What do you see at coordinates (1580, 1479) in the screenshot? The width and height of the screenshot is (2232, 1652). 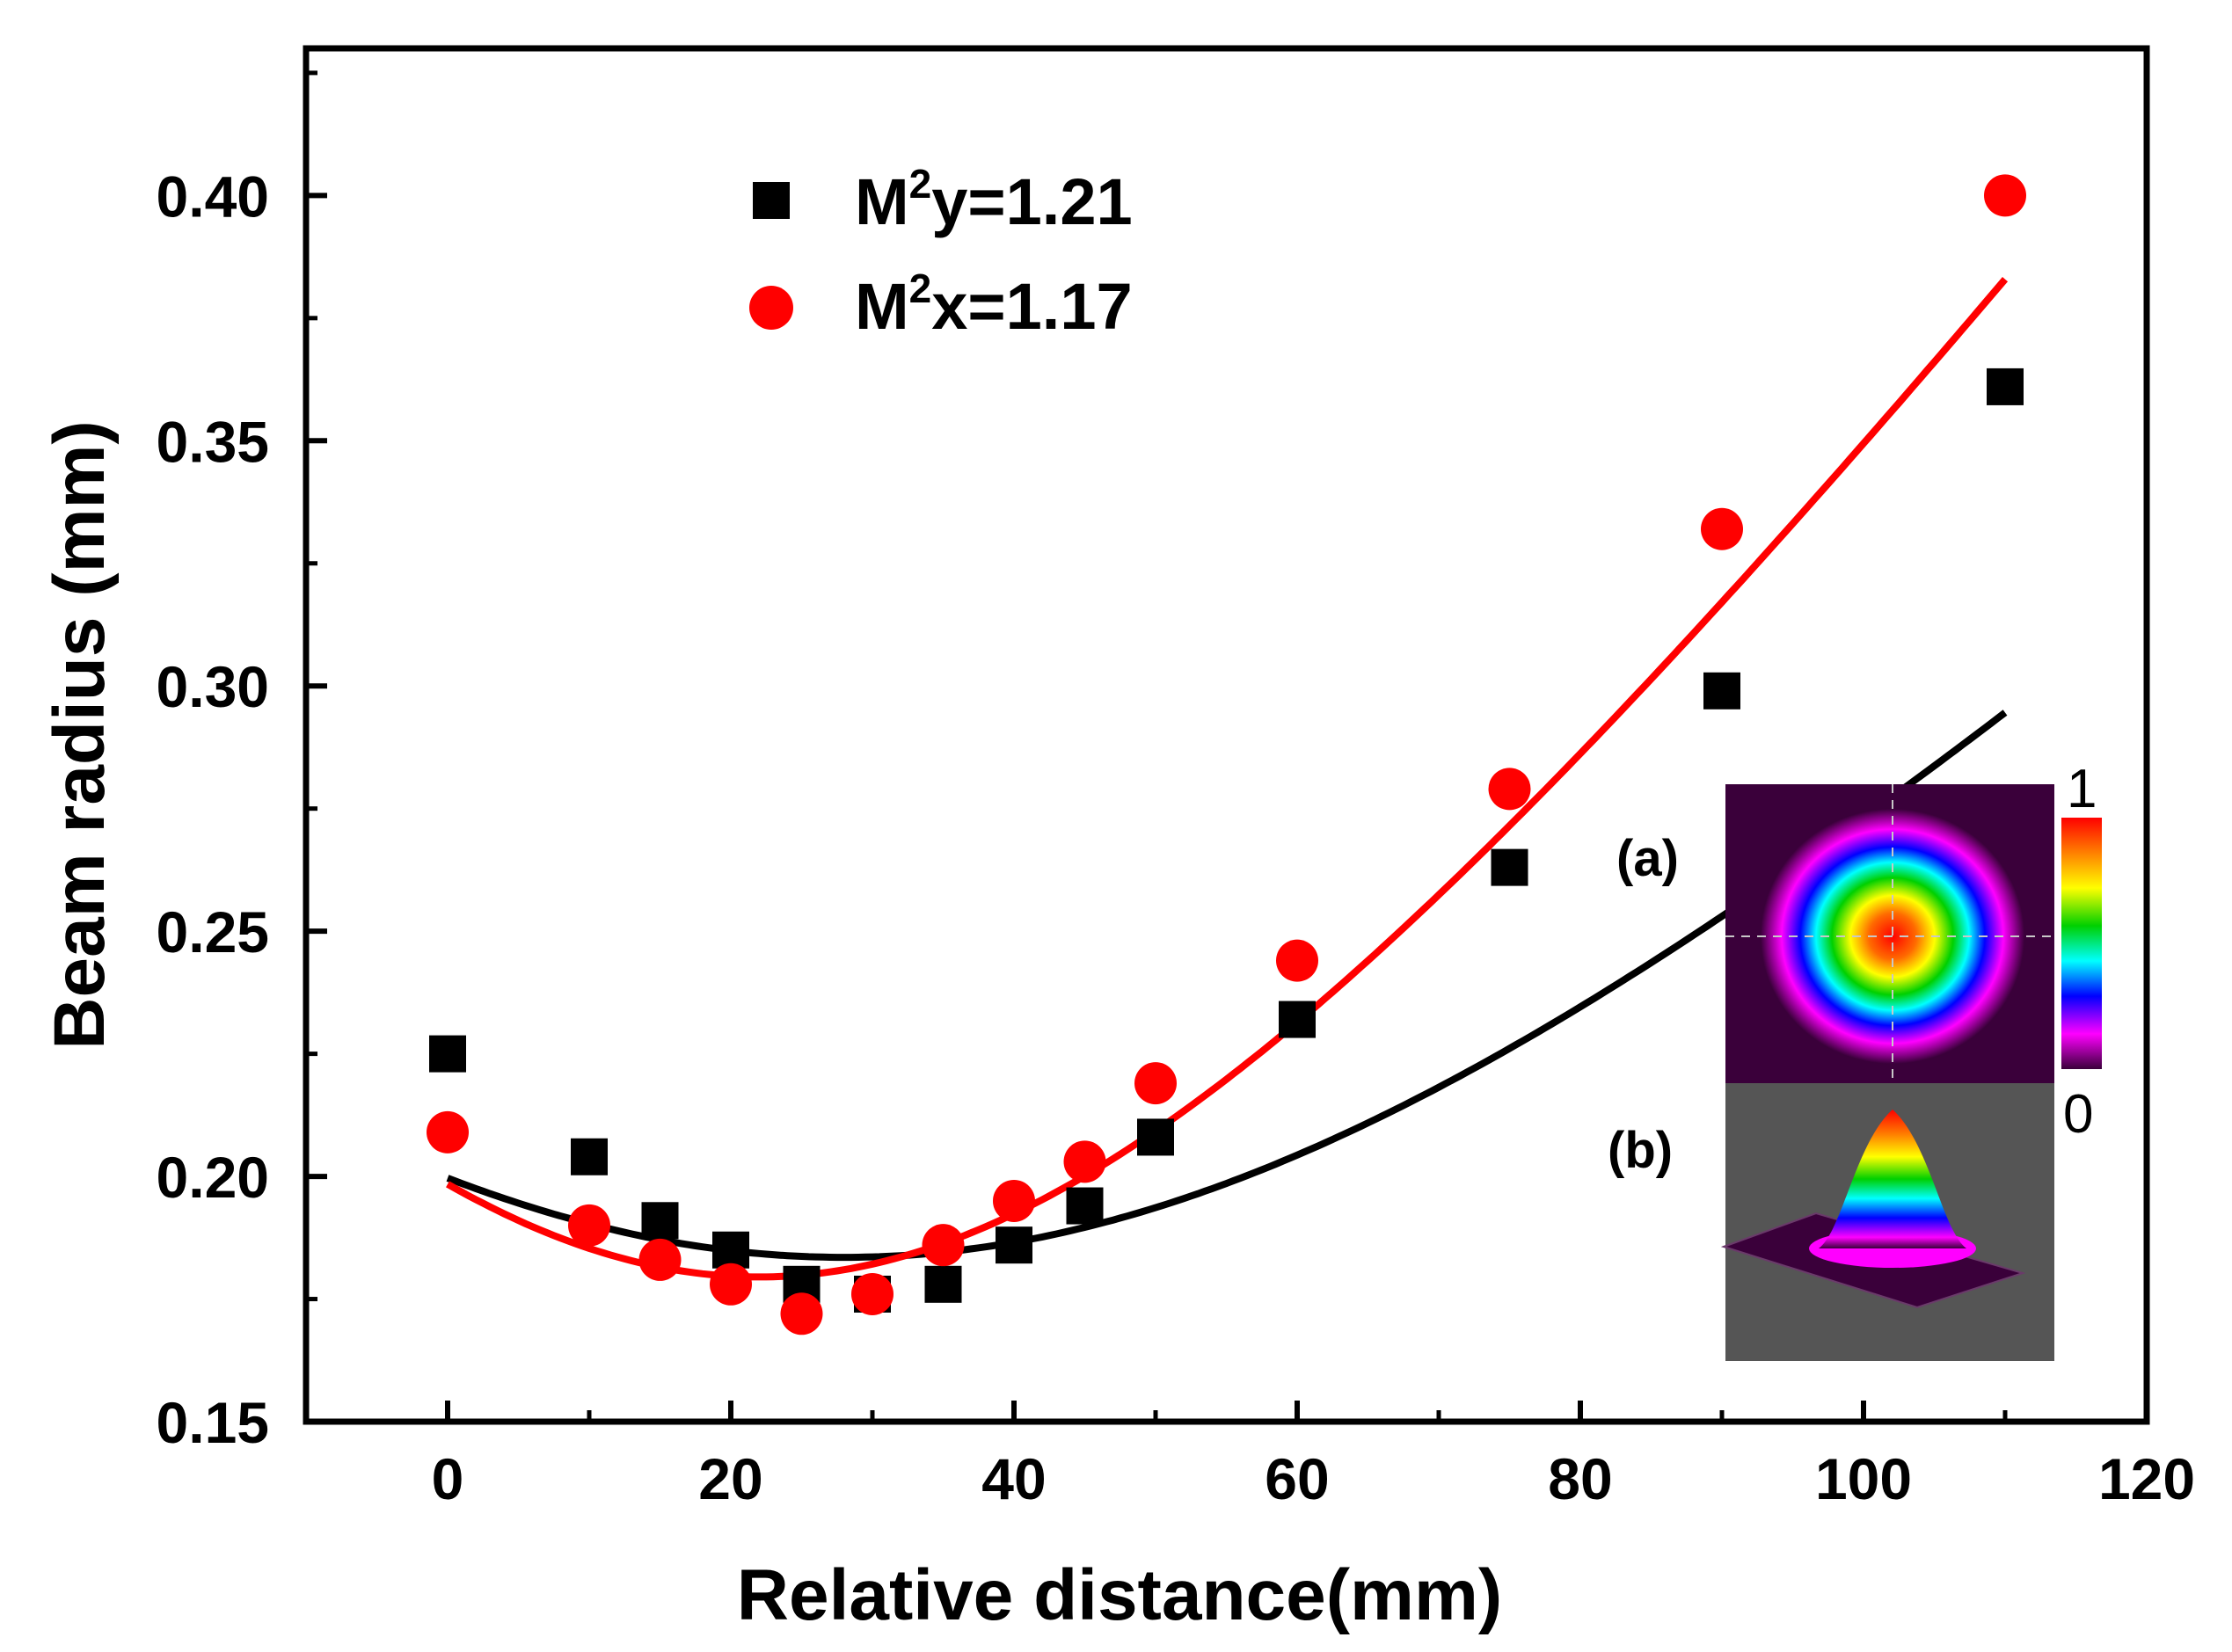 I see `x-tick-label: 80` at bounding box center [1580, 1479].